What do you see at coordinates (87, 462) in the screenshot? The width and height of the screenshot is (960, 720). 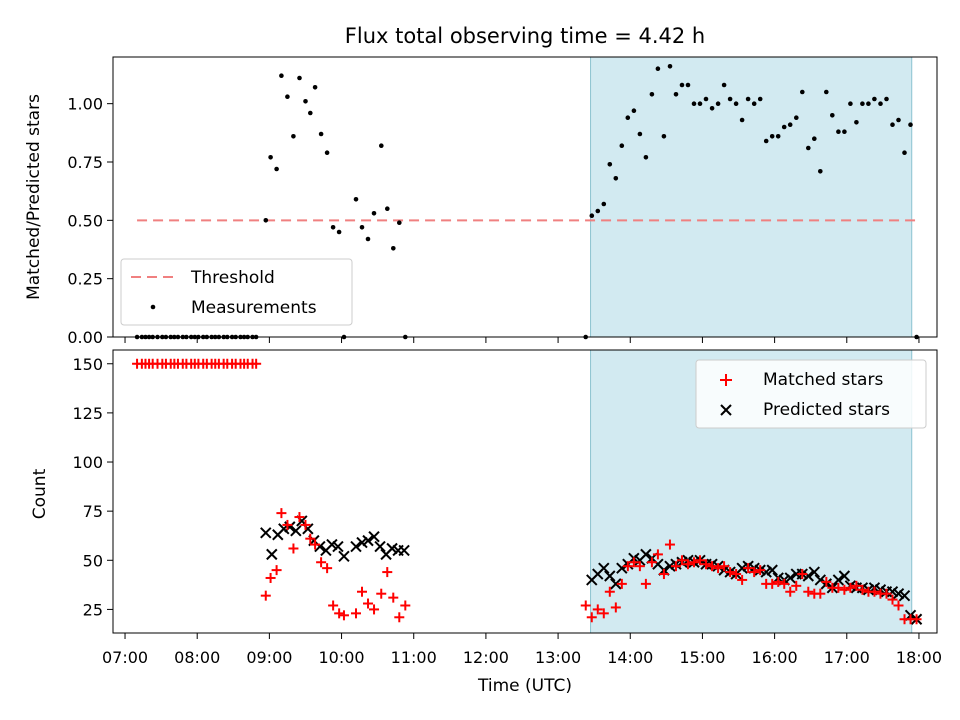 I see `bottom-ytick-label: 100` at bounding box center [87, 462].